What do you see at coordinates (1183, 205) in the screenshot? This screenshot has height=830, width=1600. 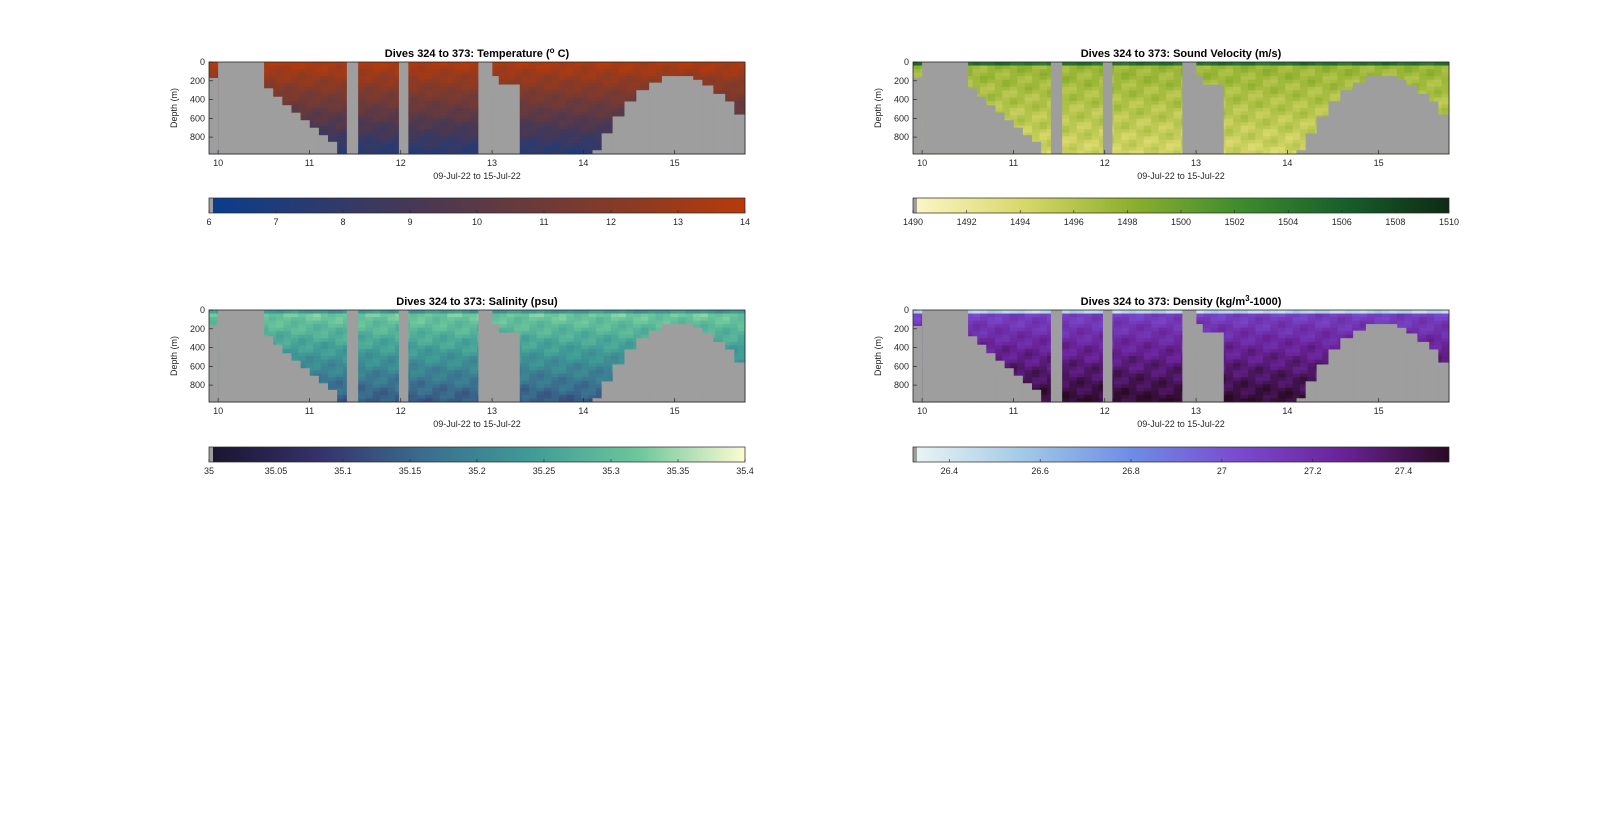 I see `colorbar` at bounding box center [1183, 205].